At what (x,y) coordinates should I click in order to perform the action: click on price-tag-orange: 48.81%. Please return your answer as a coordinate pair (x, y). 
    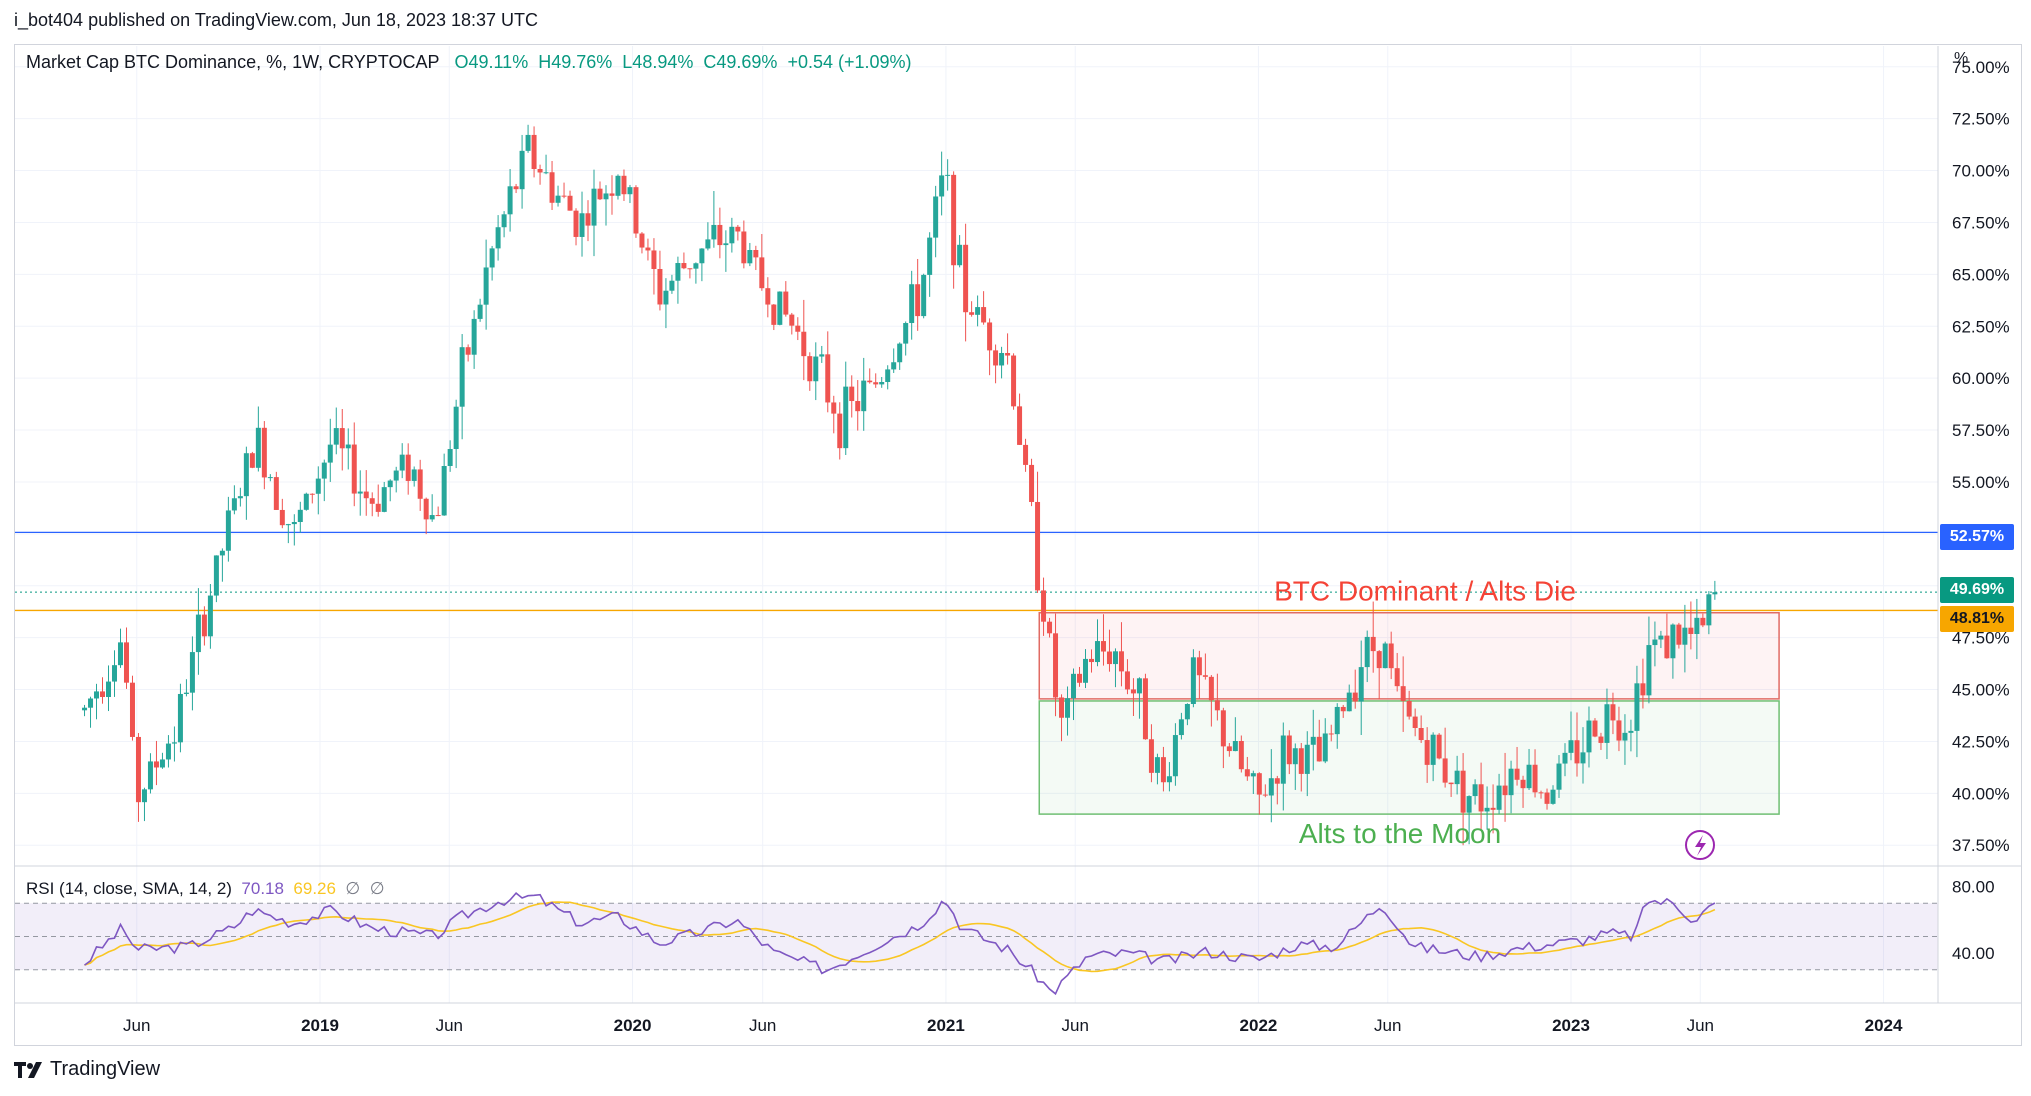
    Looking at the image, I should click on (1977, 619).